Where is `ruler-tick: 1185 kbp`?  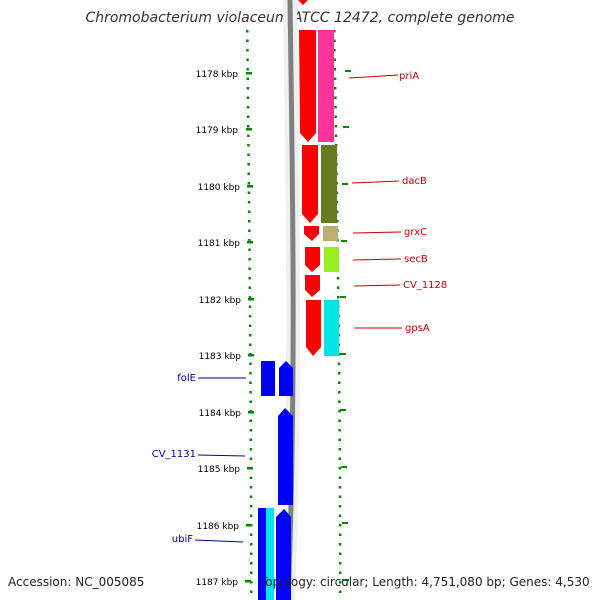
ruler-tick: 1185 kbp is located at coordinates (225, 470).